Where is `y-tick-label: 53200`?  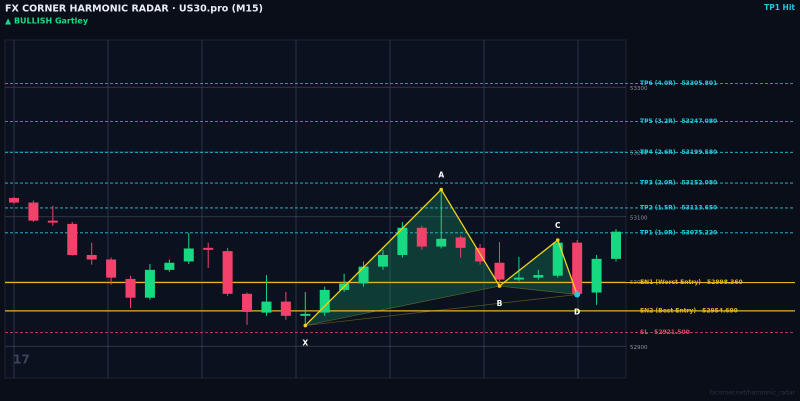
y-tick-label: 53200 is located at coordinates (639, 154).